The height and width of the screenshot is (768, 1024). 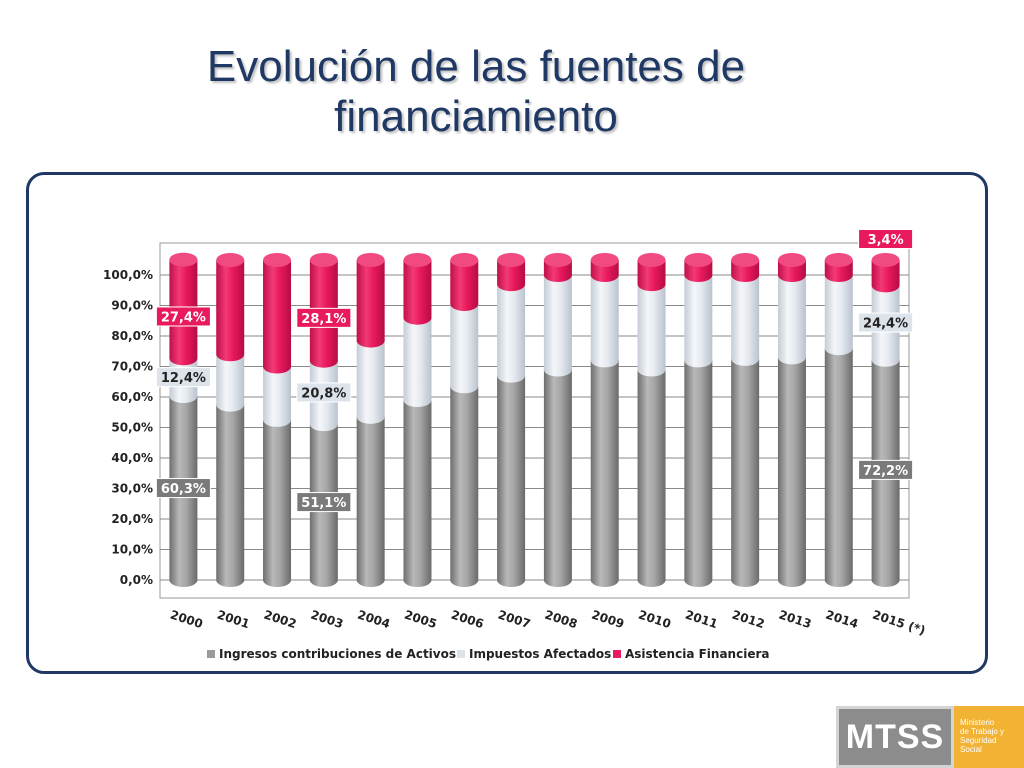 I want to click on data-label-text: 3,4%, so click(x=886, y=240).